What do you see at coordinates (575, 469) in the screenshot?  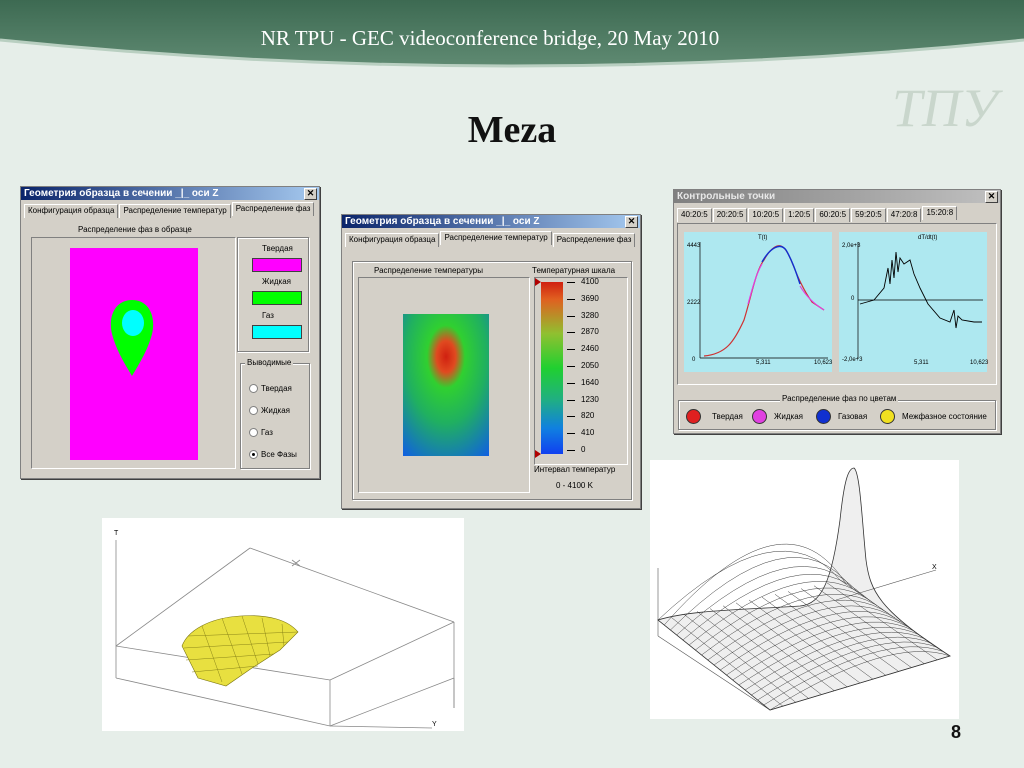 I see `temperature-interval-label: Интервал температур` at bounding box center [575, 469].